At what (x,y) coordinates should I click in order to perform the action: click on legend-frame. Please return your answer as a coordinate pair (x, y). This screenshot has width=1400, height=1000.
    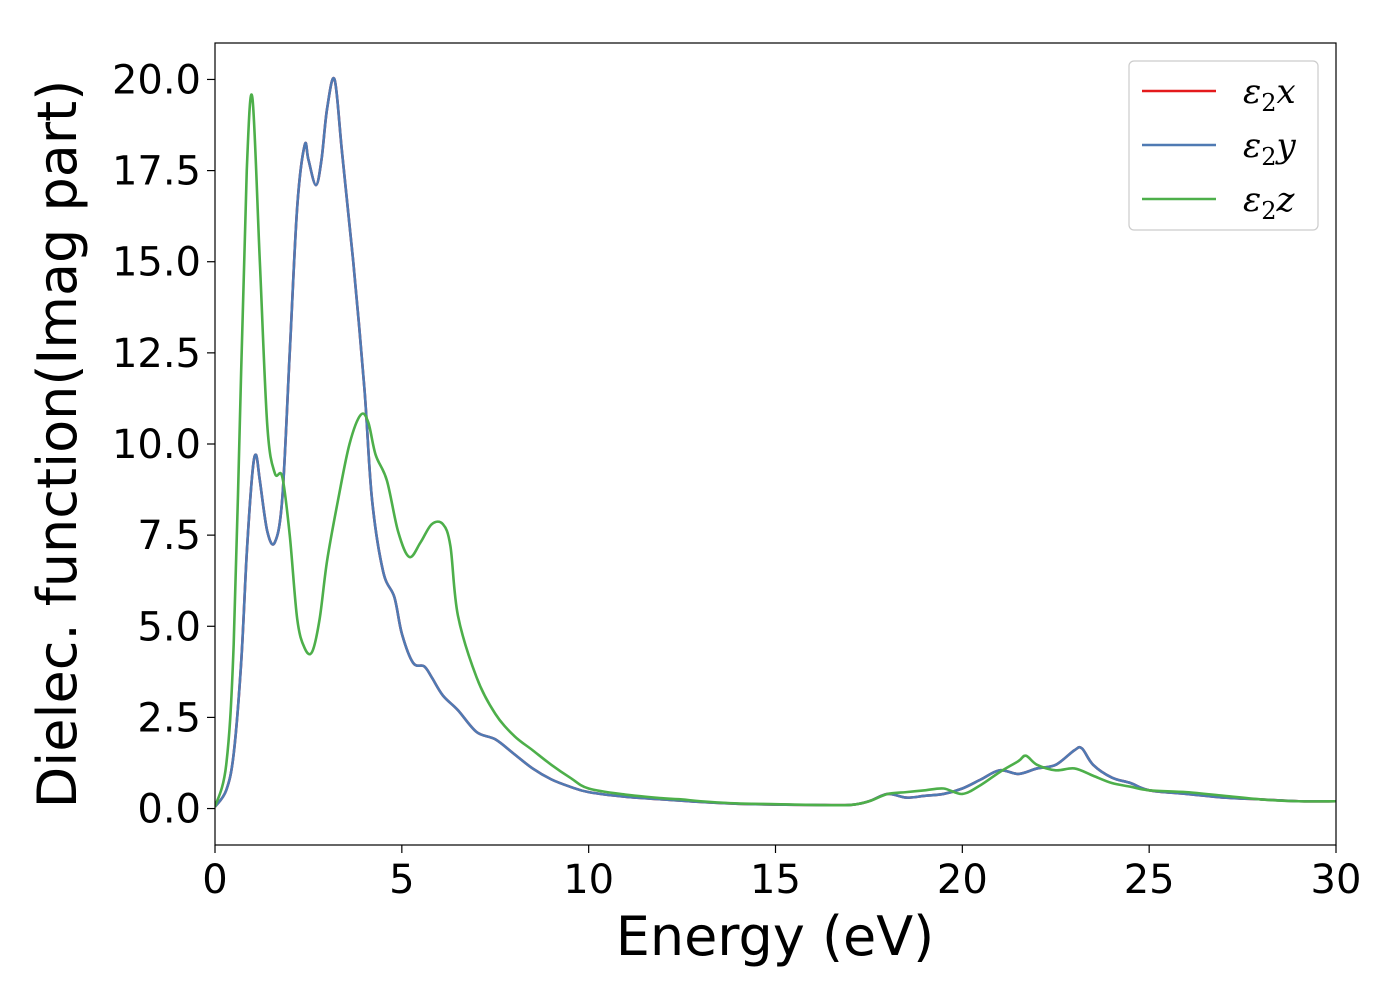
    Looking at the image, I should click on (1223, 145).